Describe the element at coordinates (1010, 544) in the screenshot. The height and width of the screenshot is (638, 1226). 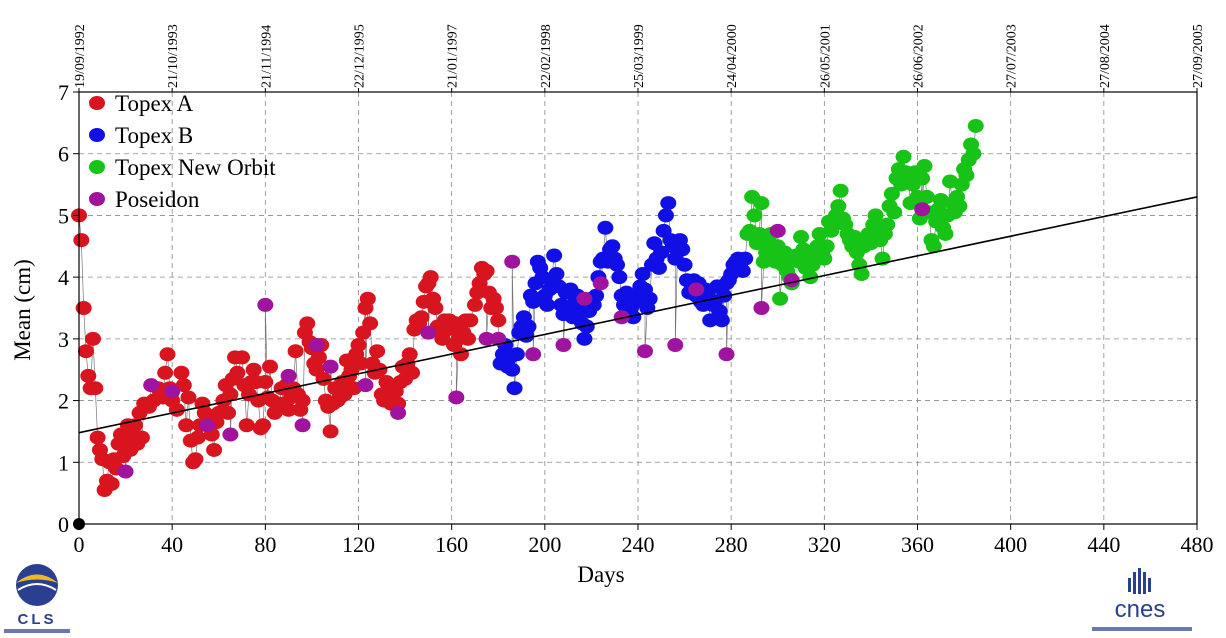
I see `x-tick-label: 400` at that location.